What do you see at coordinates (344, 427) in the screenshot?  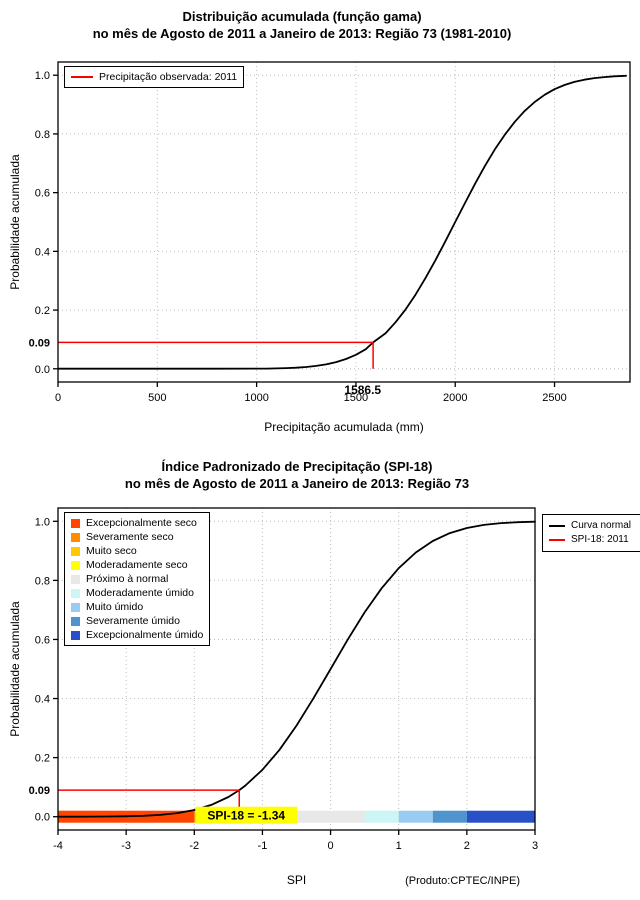 I see `x-axis-label: Precipitação acumulada (mm)` at bounding box center [344, 427].